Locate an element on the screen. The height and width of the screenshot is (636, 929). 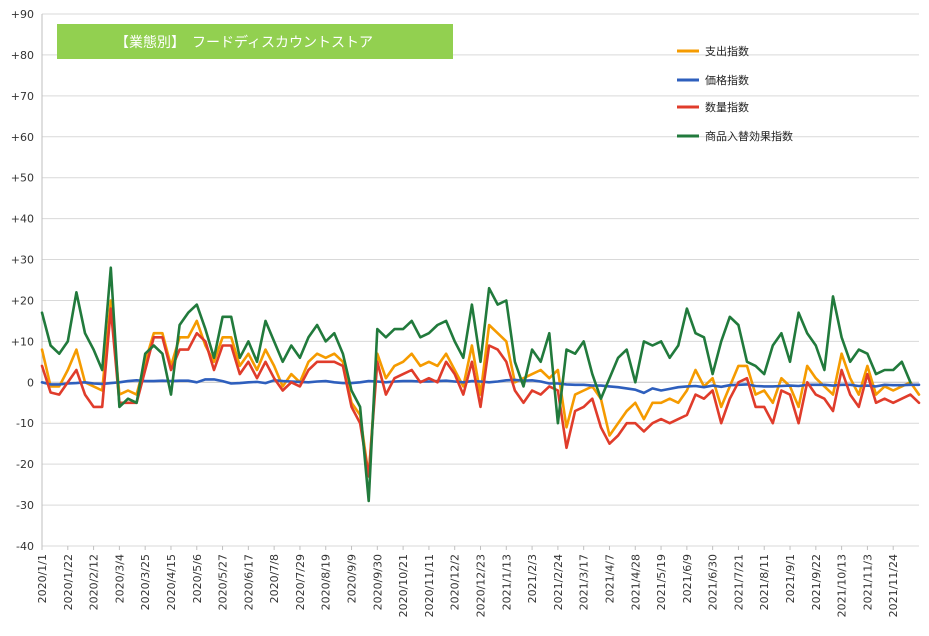
y-tick-label: +80 is located at coordinates (22, 55).